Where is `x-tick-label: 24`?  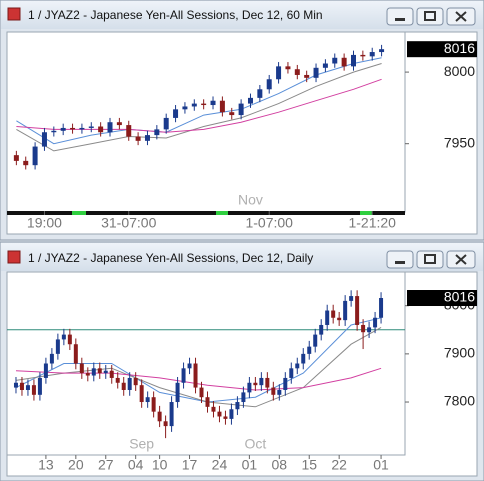
x-tick-label: 24 is located at coordinates (220, 465).